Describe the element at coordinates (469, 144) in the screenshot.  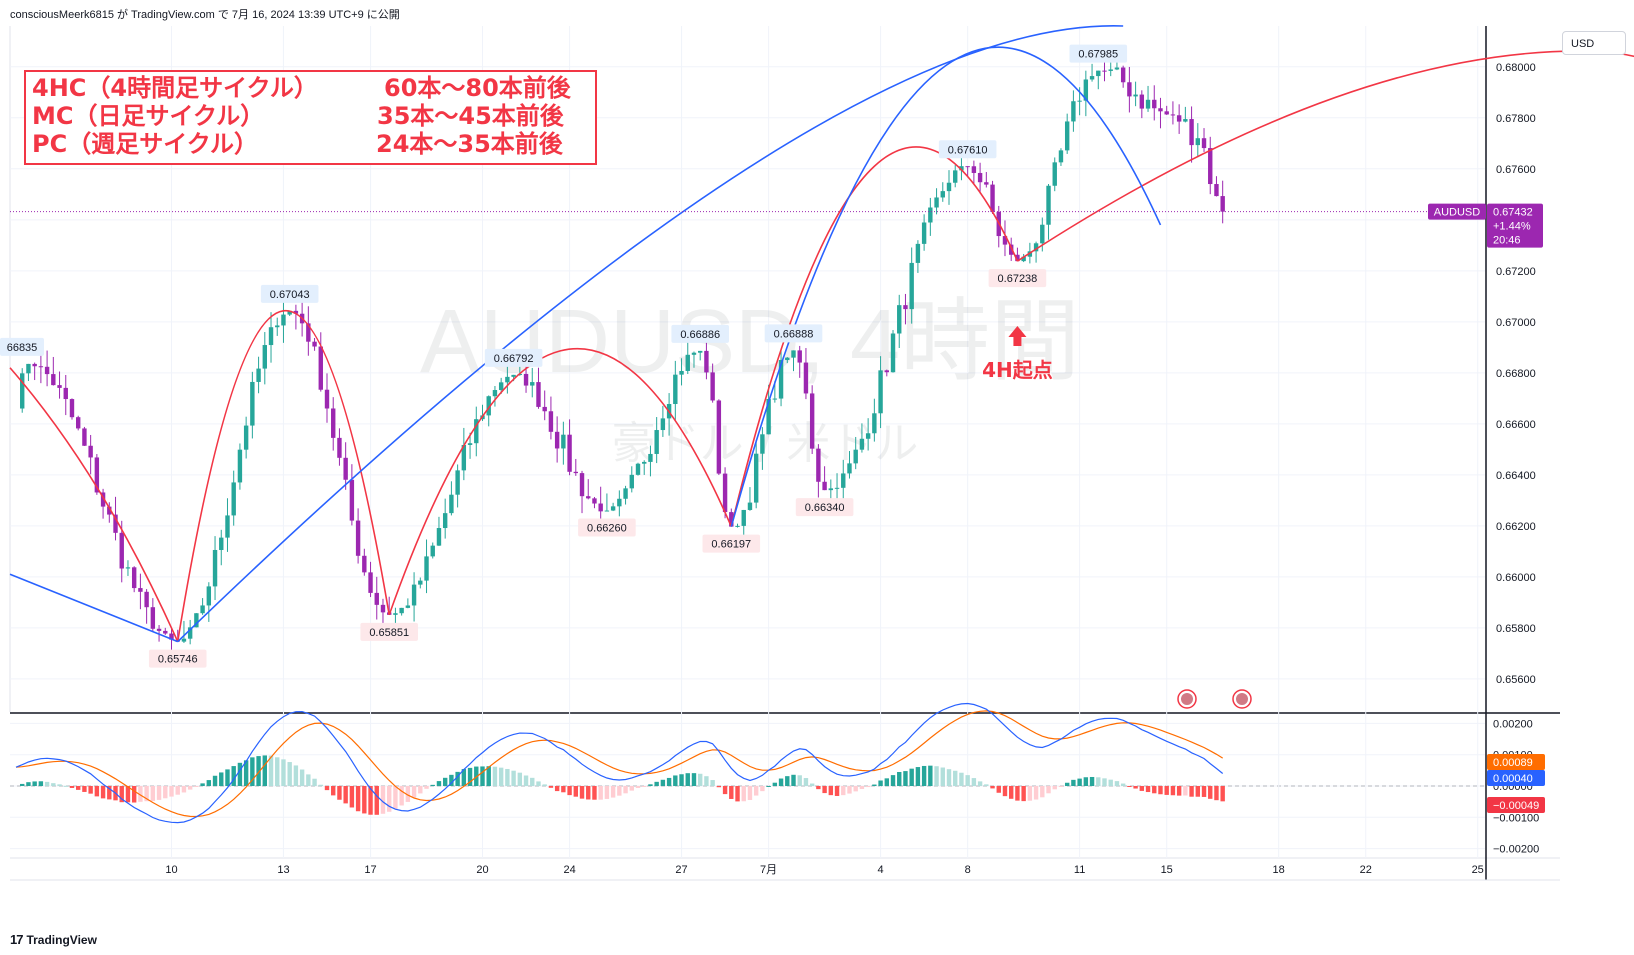
I see `cycle-value: 24本～35本前後` at that location.